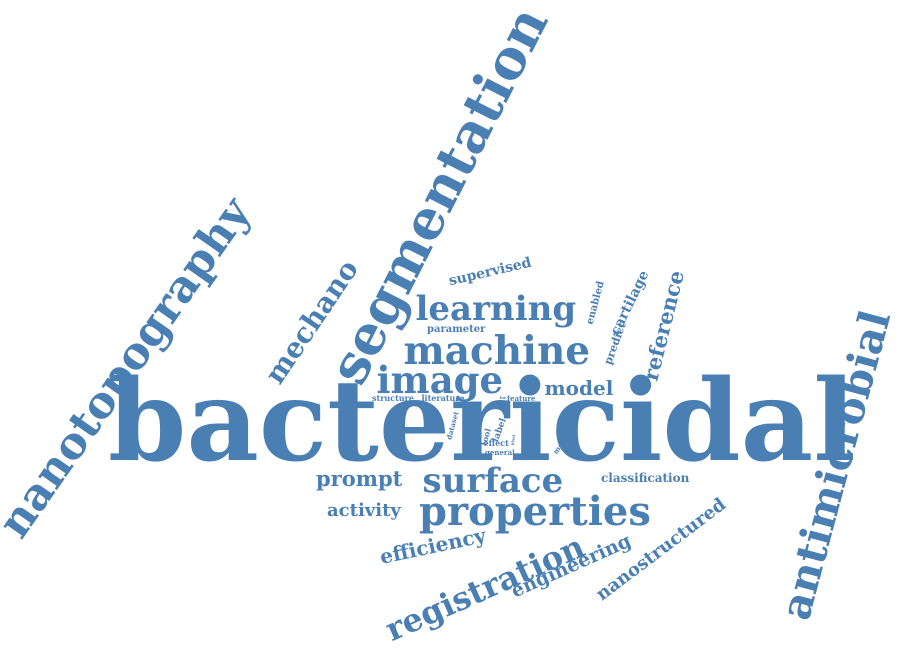 The width and height of the screenshot is (900, 656). Describe the element at coordinates (645, 478) in the screenshot. I see `word-classification: classification` at that location.